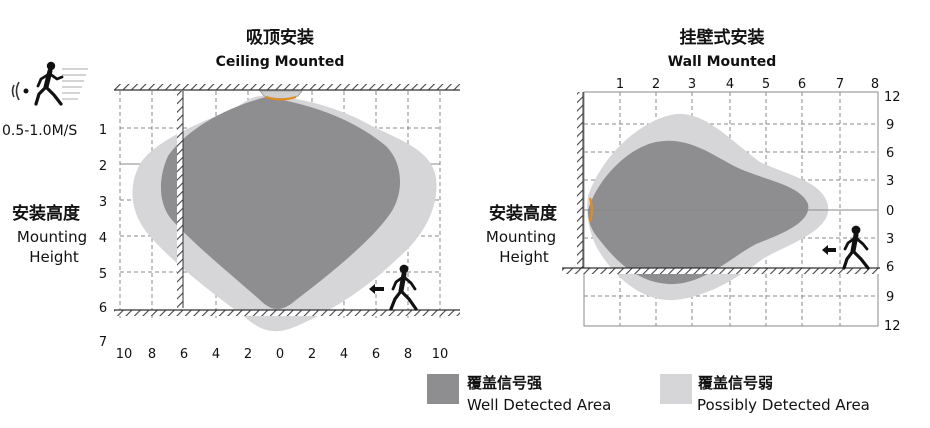 This screenshot has height=428, width=930. I want to click on wall-mounting-height-en-2: Height, so click(524, 257).